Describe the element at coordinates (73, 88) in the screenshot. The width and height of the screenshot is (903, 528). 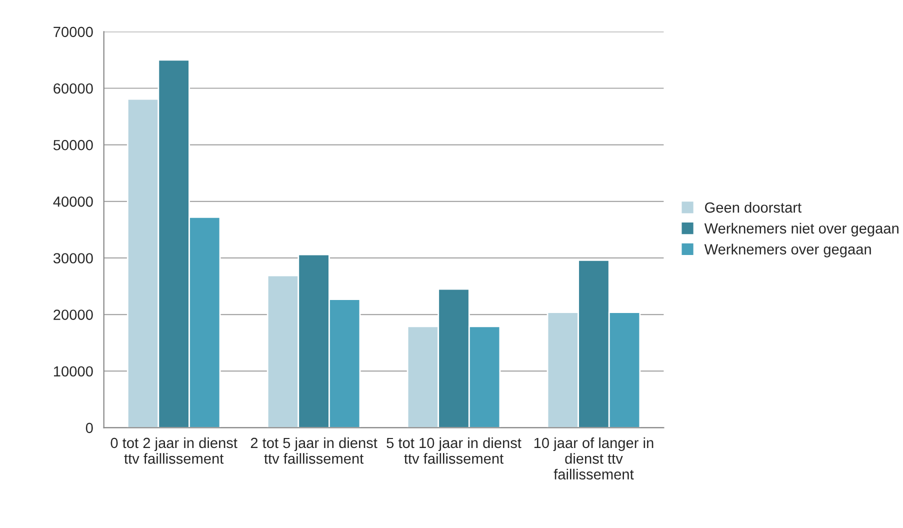
I see `y-tick-label: 60000` at that location.